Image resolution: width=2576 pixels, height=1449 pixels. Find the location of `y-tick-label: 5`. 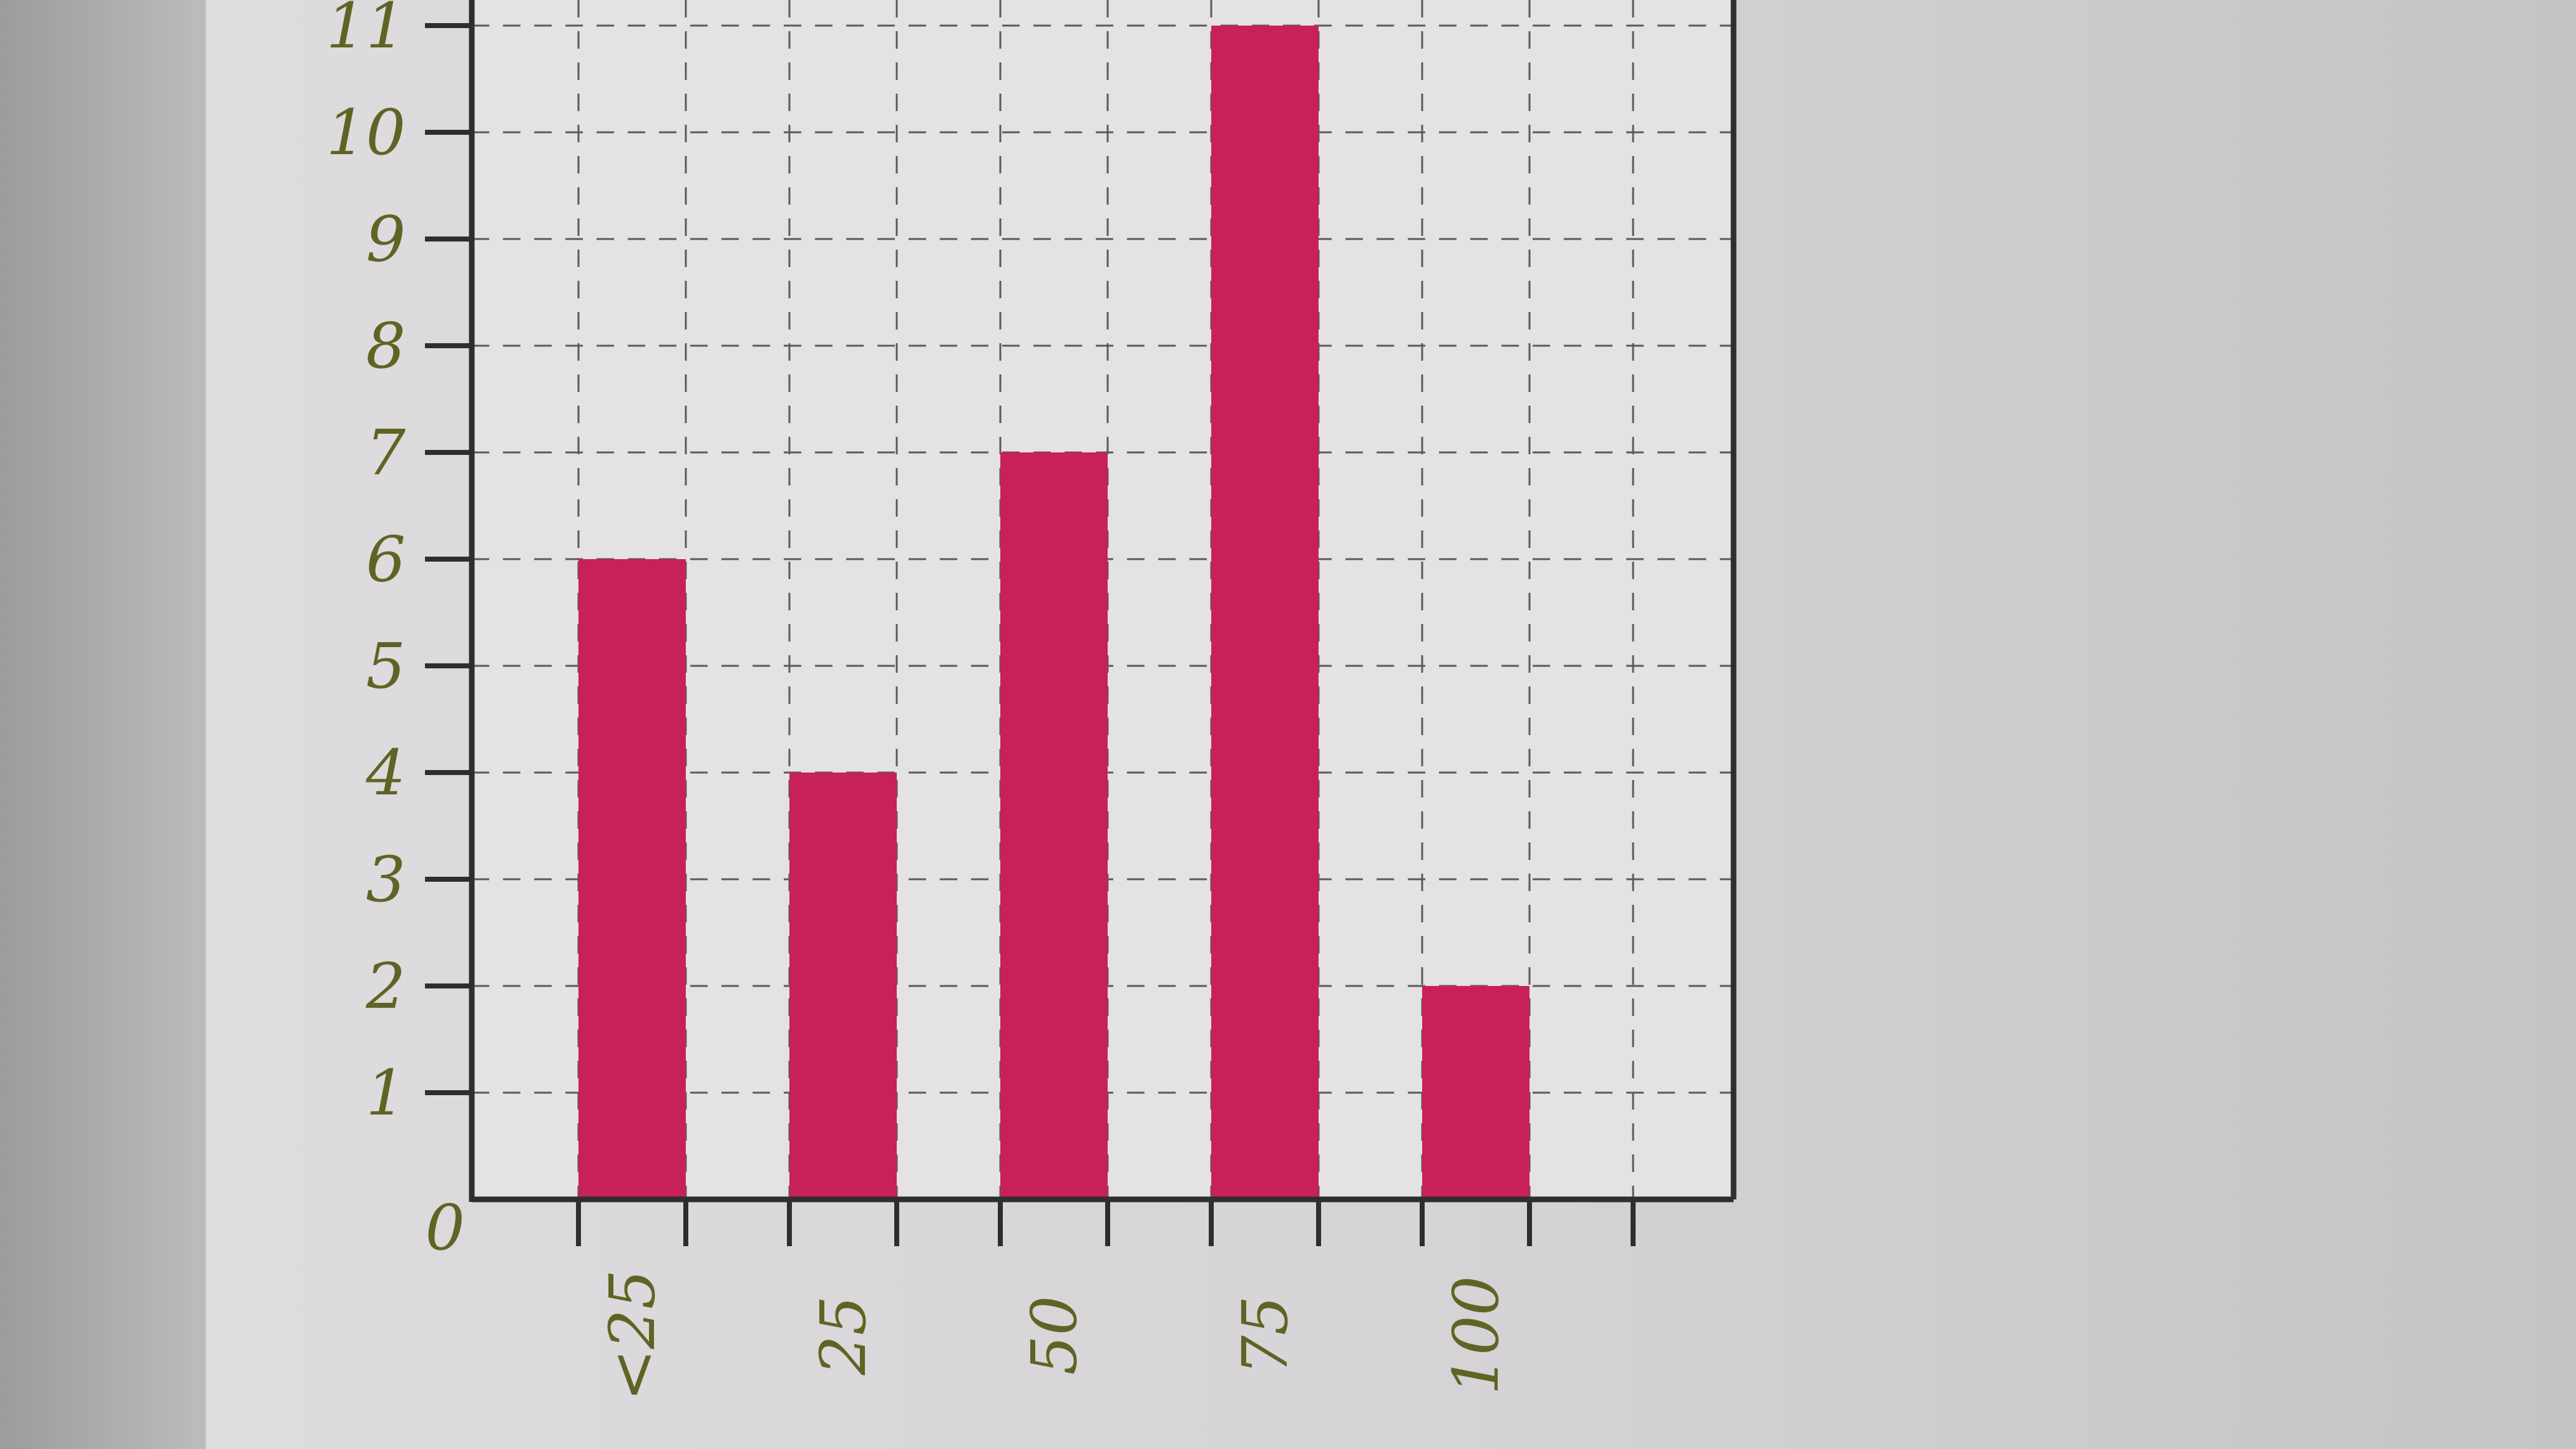

y-tick-label: 5 is located at coordinates (386, 666).